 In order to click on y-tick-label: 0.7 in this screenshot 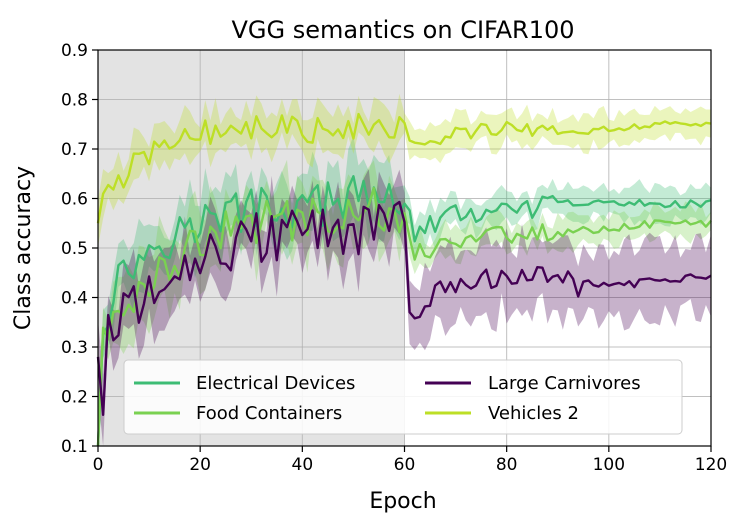, I will do `click(74, 150)`.